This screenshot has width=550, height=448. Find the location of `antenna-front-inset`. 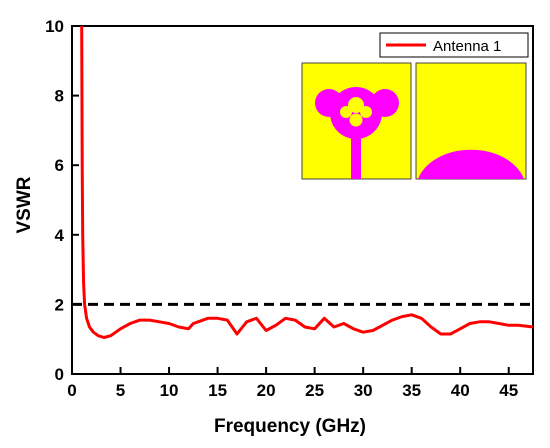

antenna-front-inset is located at coordinates (356, 121).